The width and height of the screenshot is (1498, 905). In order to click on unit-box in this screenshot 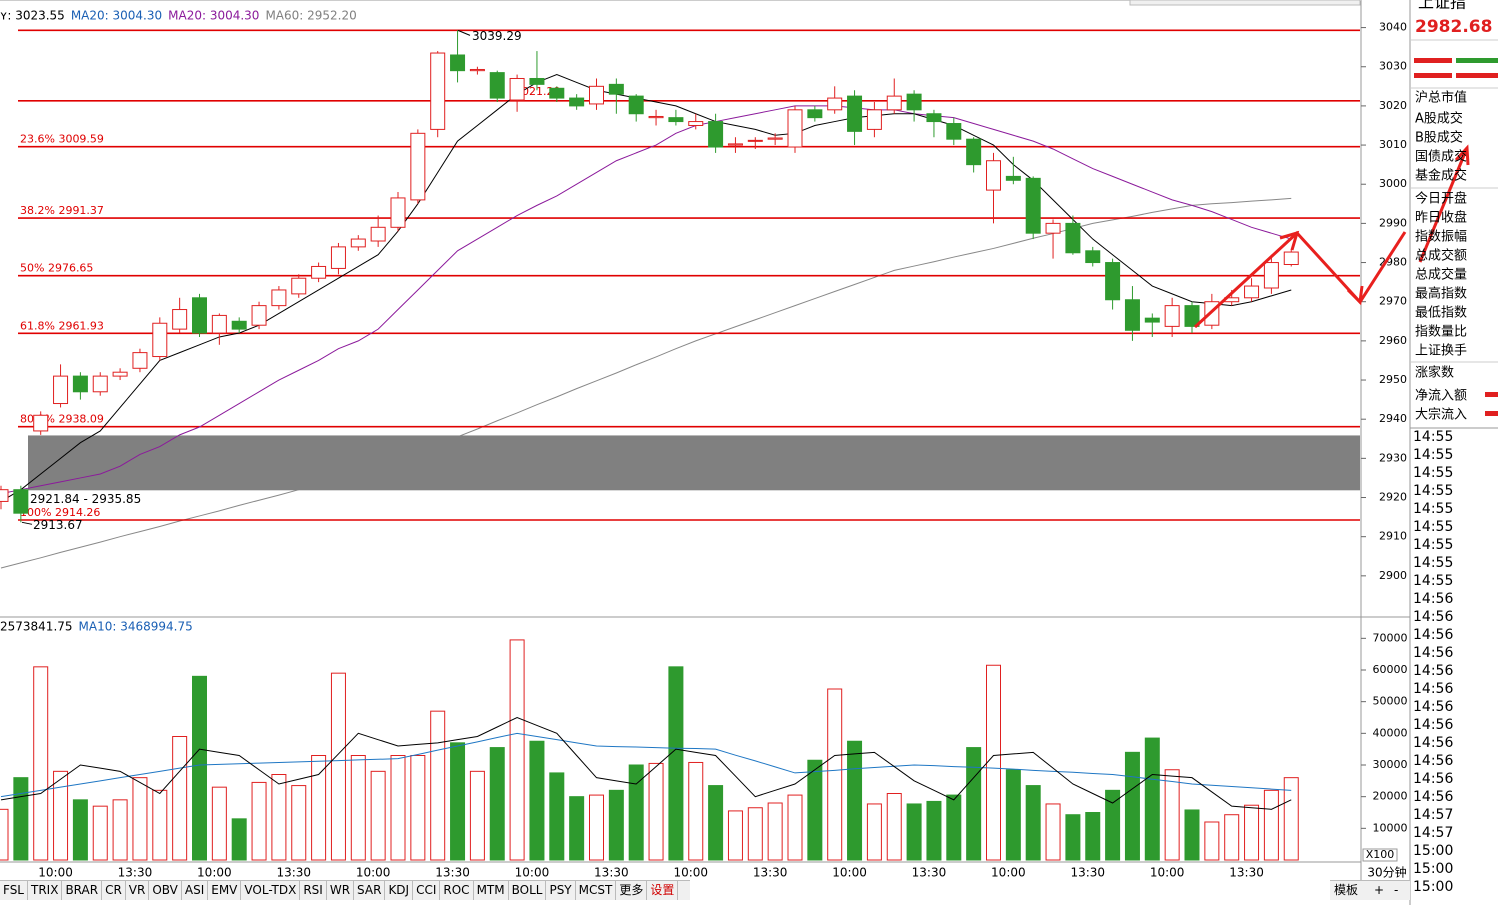, I will do `click(1380, 855)`.